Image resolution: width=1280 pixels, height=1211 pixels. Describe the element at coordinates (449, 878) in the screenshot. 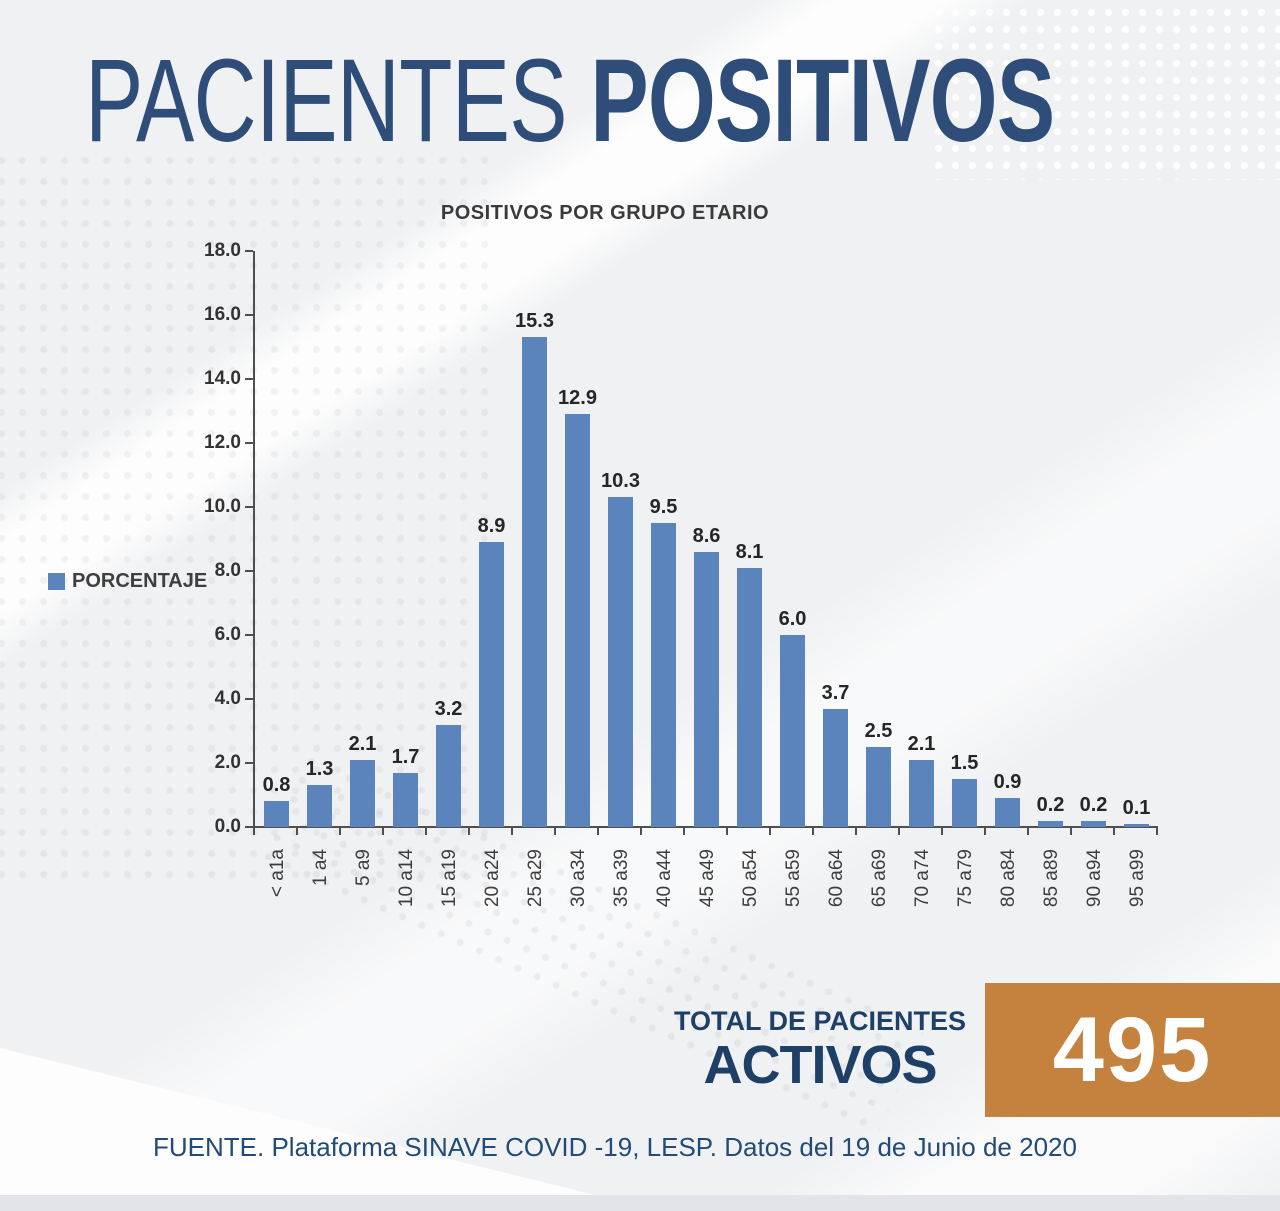

I see `x-category-label: 15 a19` at that location.